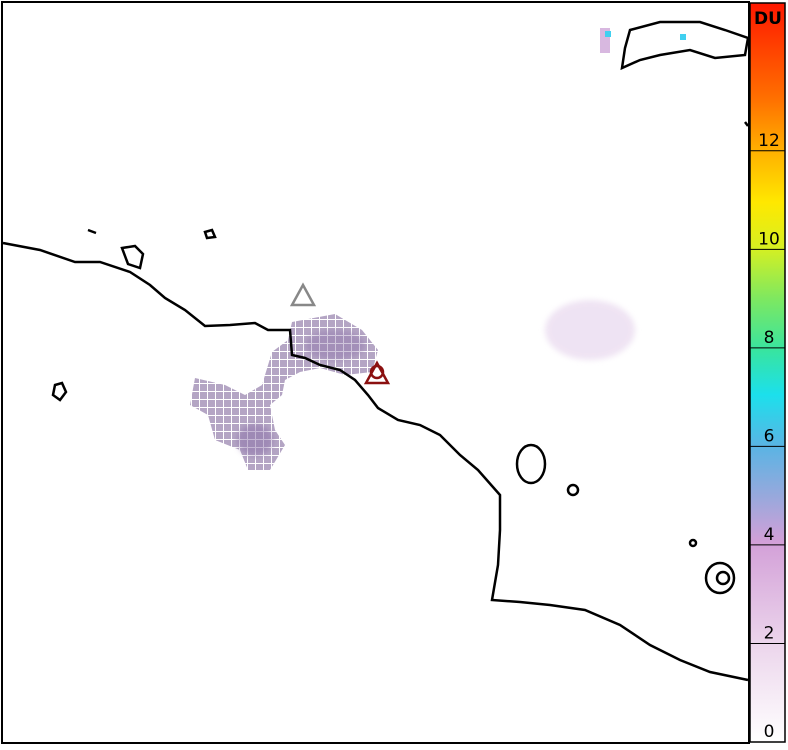 This screenshot has height=750, width=788. What do you see at coordinates (769, 633) in the screenshot?
I see `colorbar-tick-label: 2` at bounding box center [769, 633].